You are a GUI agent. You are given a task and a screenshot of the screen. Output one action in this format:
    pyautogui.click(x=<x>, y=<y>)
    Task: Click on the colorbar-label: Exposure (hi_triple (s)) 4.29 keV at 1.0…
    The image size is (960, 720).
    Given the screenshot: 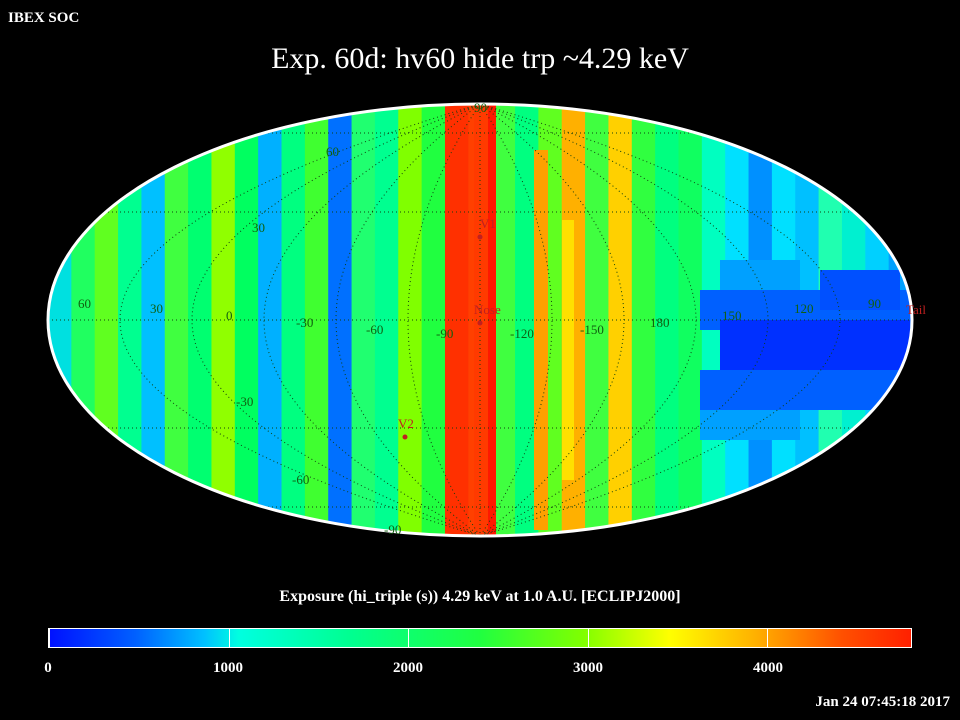 What is the action you would take?
    pyautogui.click(x=480, y=596)
    